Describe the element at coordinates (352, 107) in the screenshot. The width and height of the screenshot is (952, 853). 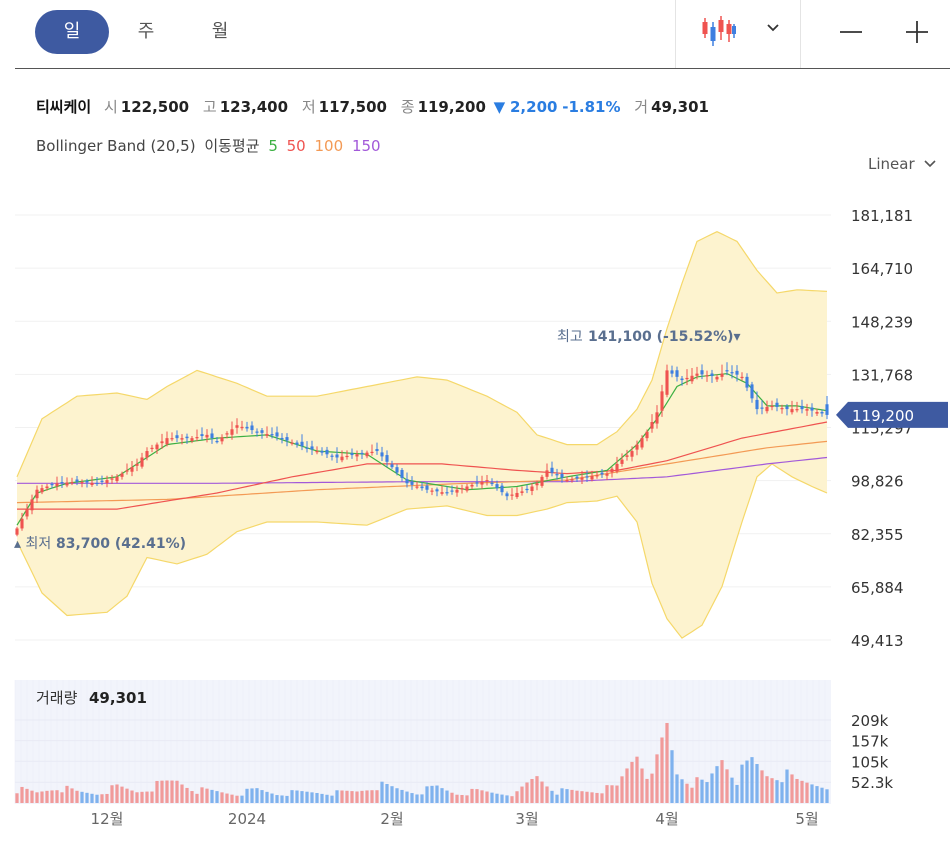
I see `low-value: 117,500` at that location.